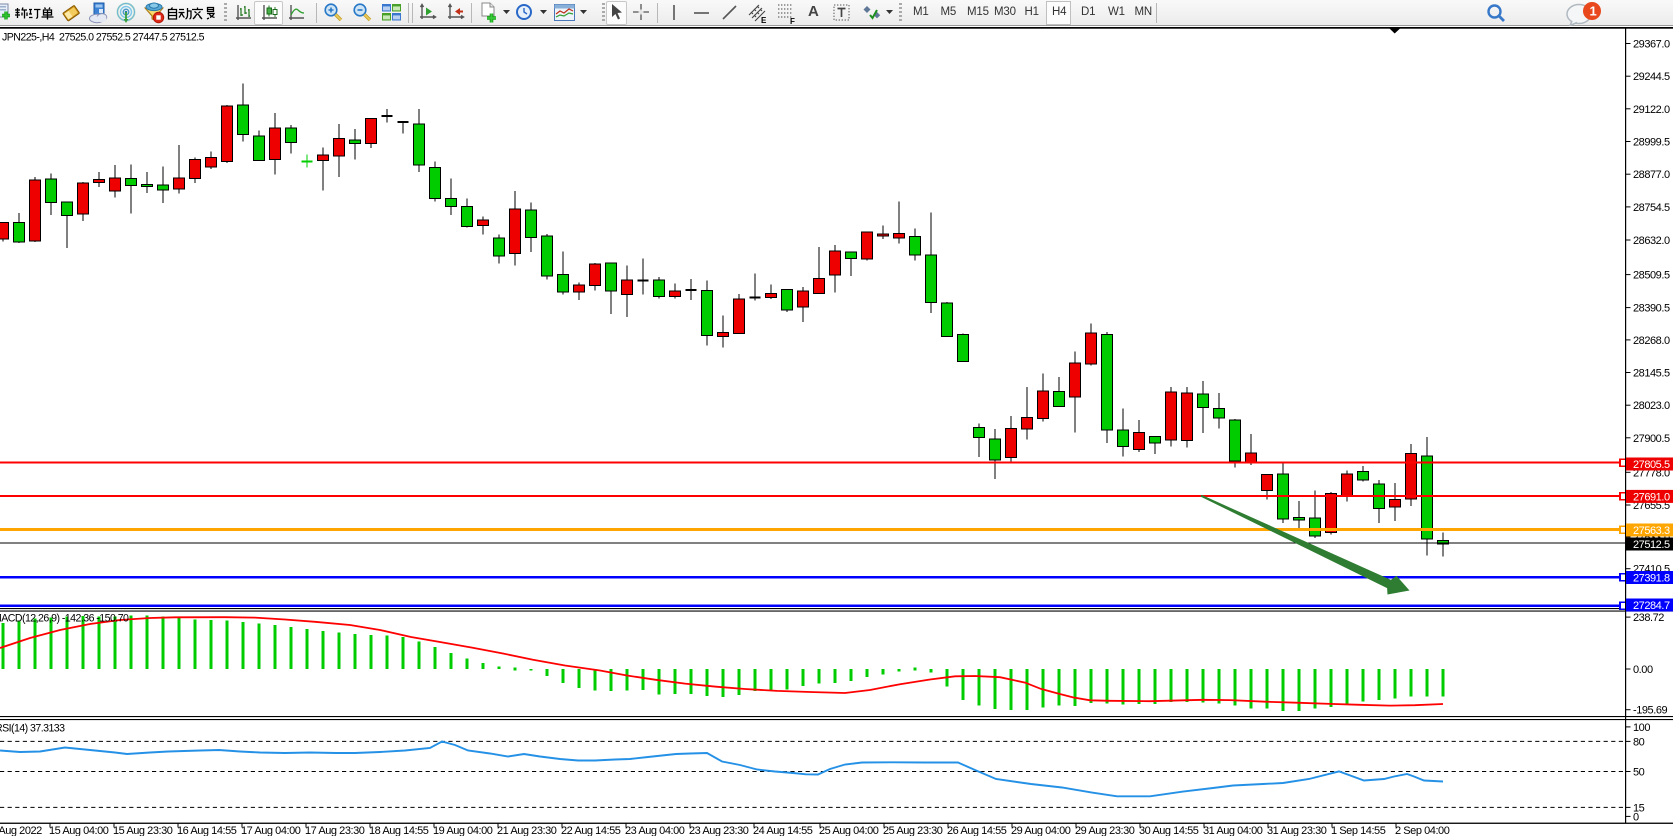 Image resolution: width=1673 pixels, height=836 pixels. I want to click on svg-text: 28390.5, so click(1651, 309).